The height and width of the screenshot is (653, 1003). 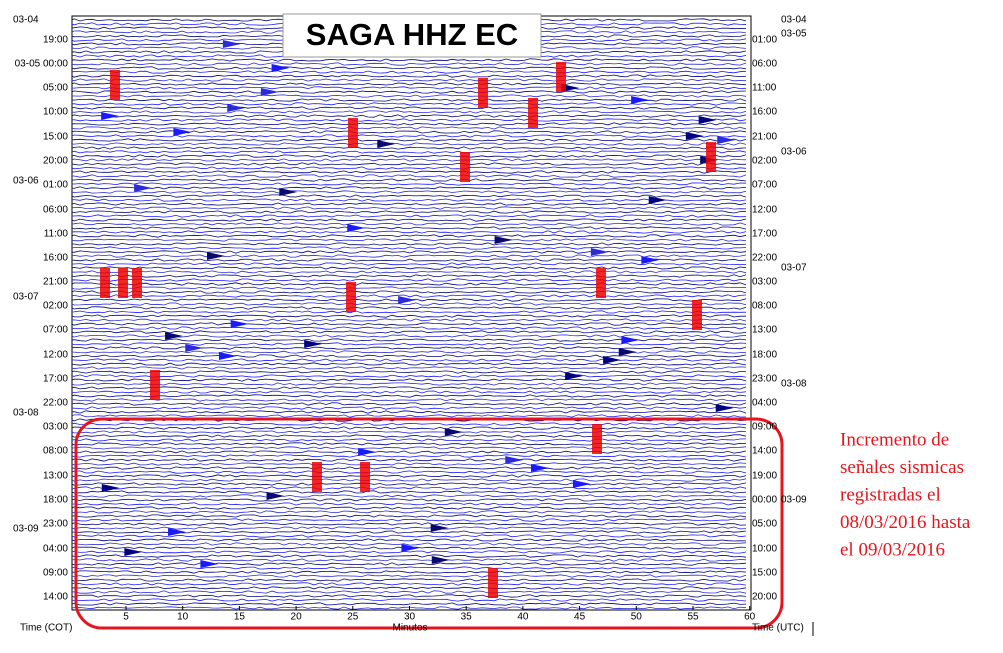 What do you see at coordinates (55, 549) in the screenshot?
I see `left-label: 04:00` at bounding box center [55, 549].